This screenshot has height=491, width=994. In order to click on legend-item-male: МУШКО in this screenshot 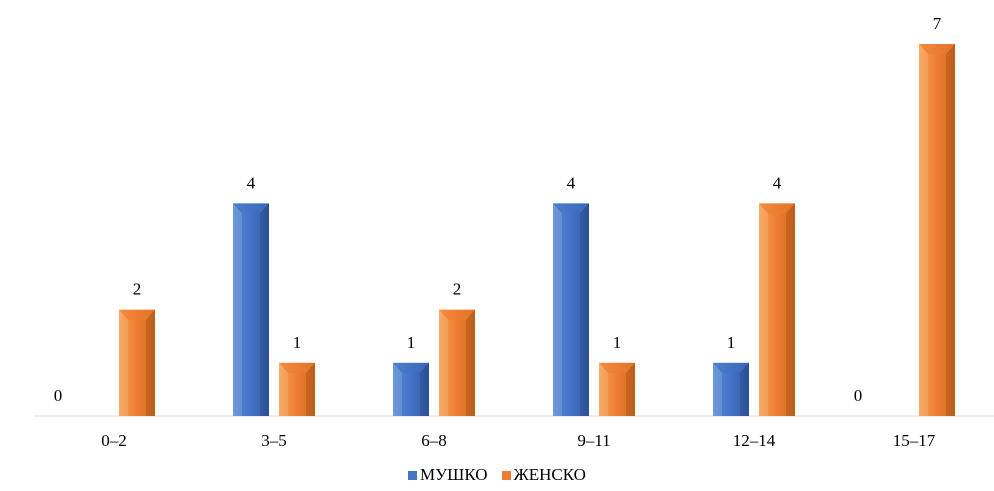, I will do `click(448, 475)`.